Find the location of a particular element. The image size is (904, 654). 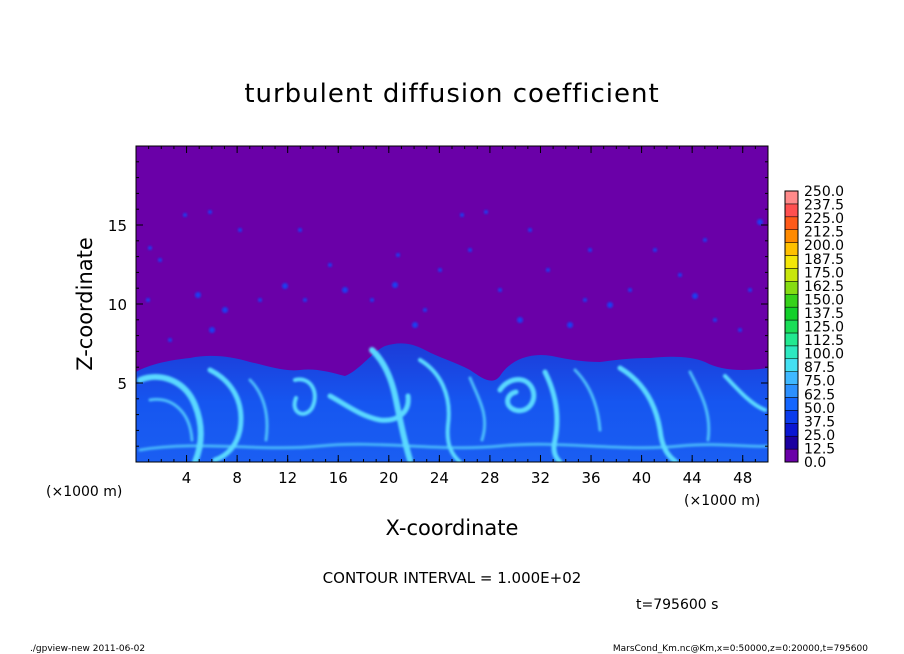

y-tick-label: 10 is located at coordinates (117, 305).